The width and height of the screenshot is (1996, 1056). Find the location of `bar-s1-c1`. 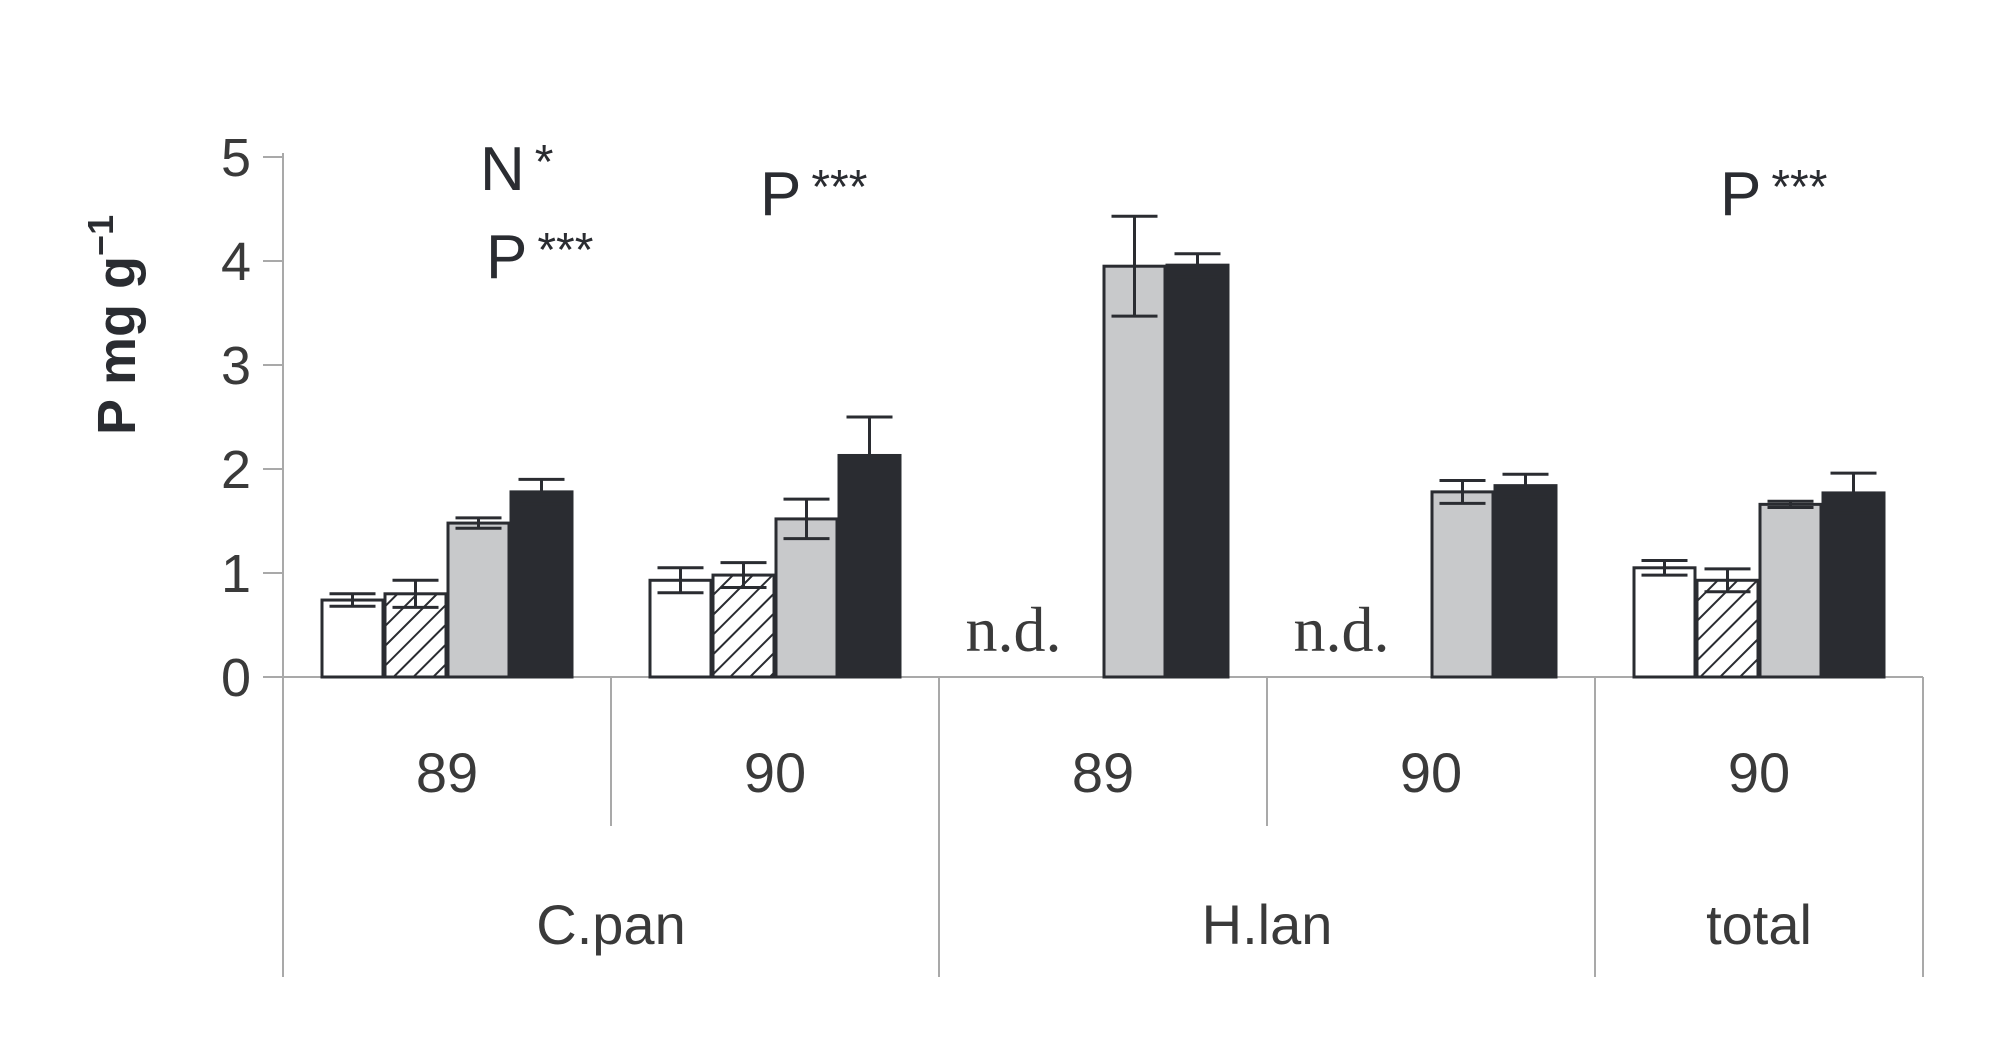

bar-s1-c1 is located at coordinates (743, 626).